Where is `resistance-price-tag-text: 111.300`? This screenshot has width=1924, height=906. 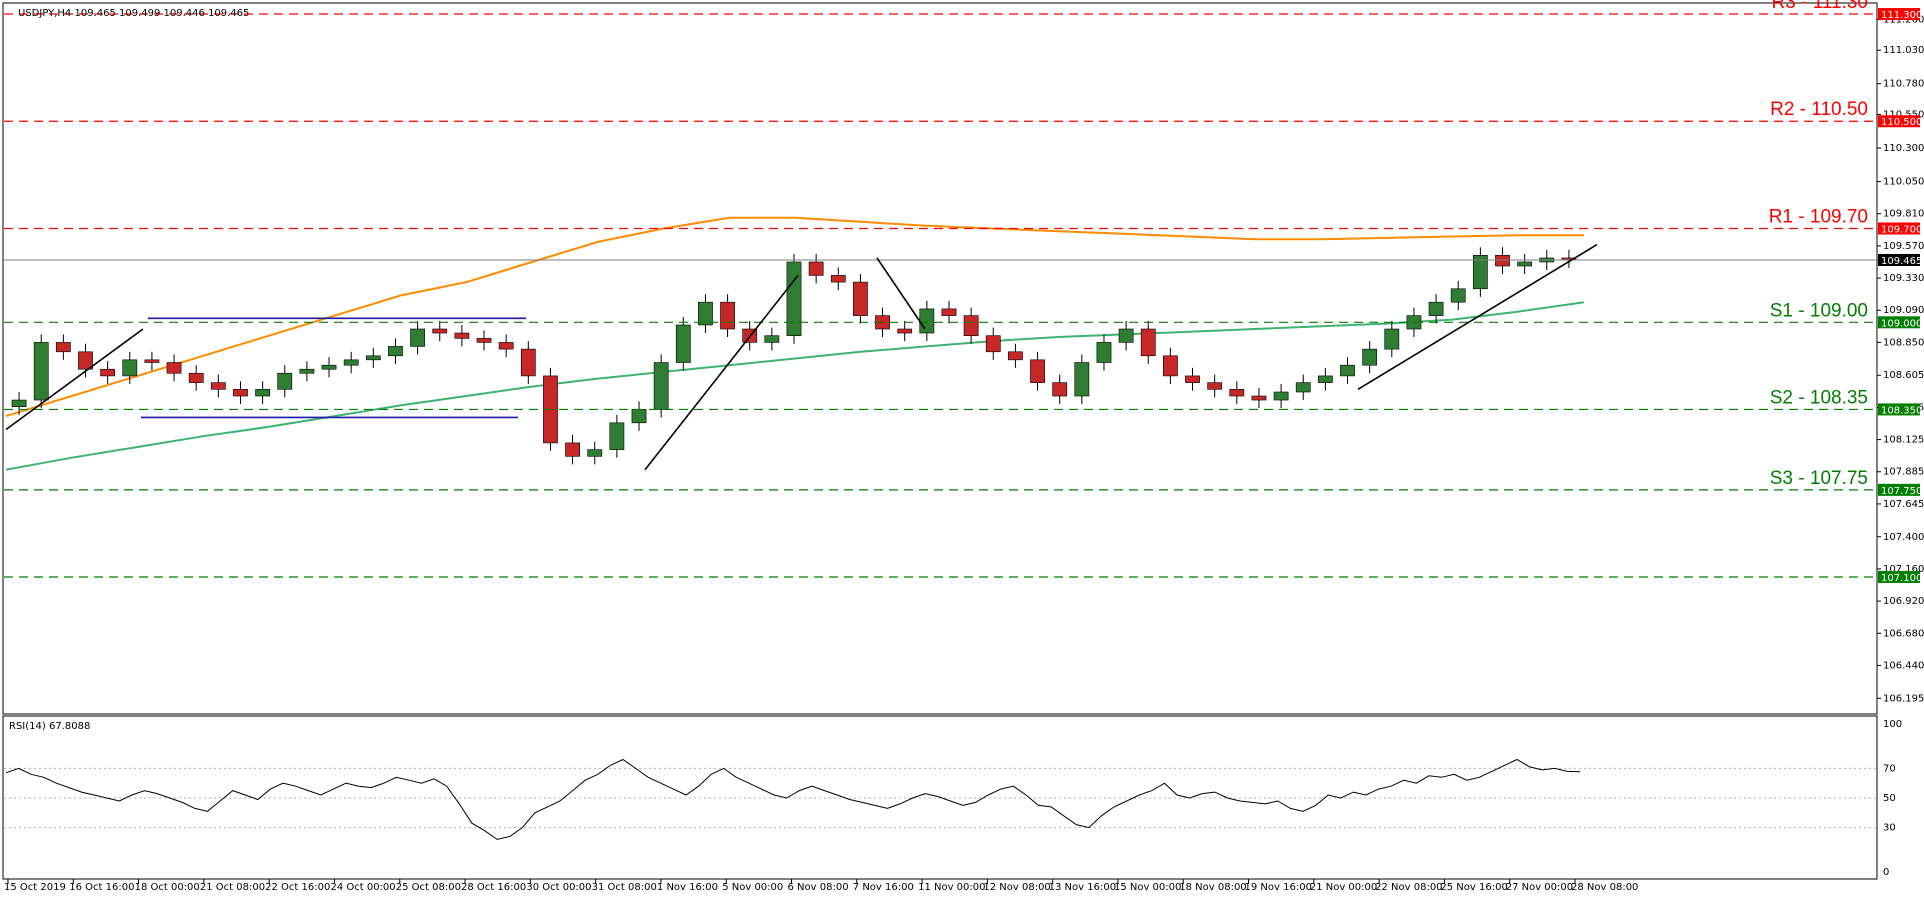 resistance-price-tag-text: 111.300 is located at coordinates (1901, 15).